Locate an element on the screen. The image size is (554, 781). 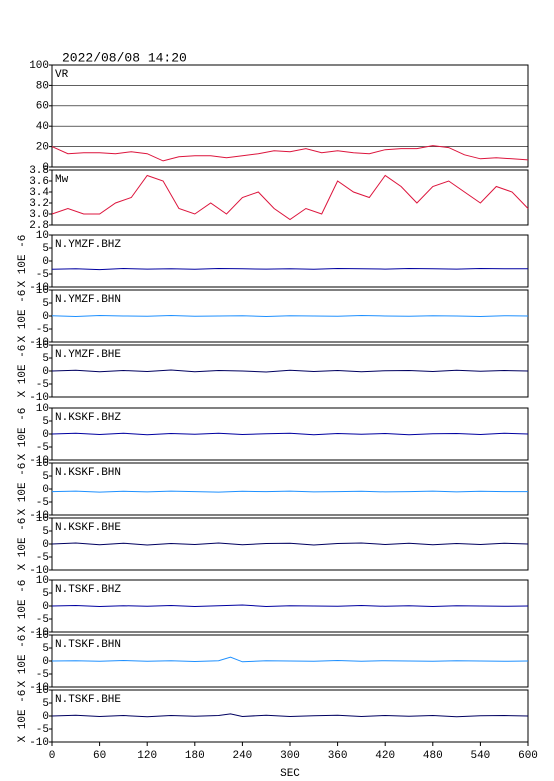
y-tick-label: 20 is located at coordinates (42, 148).